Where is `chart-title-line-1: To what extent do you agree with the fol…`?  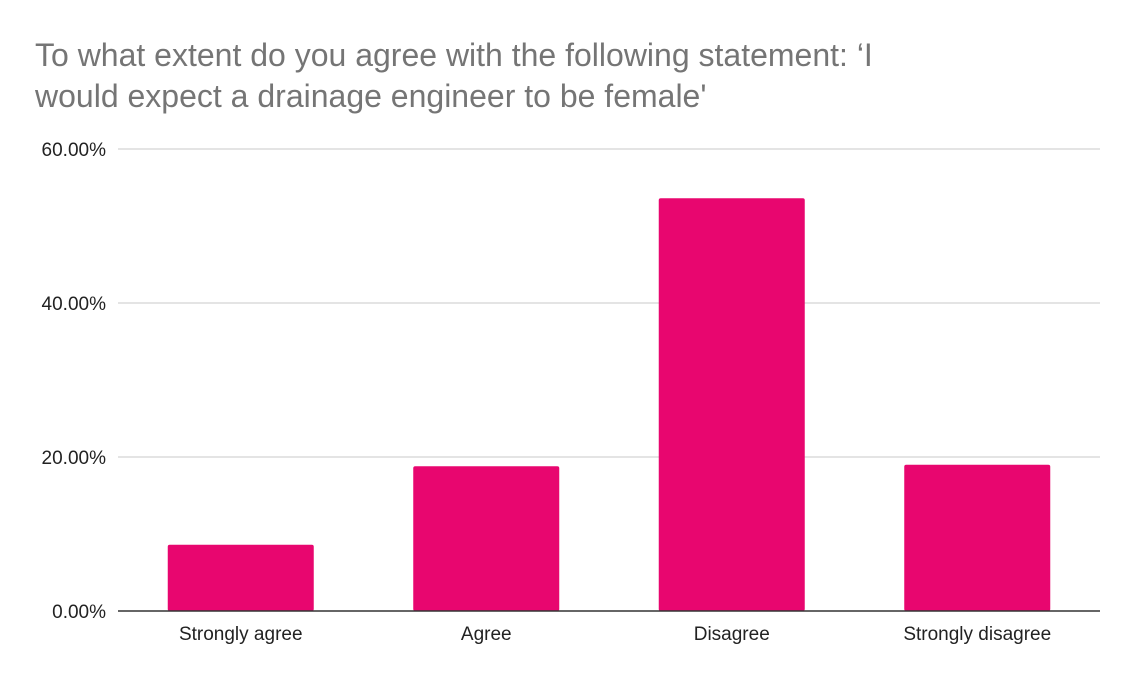 chart-title-line-1: To what extent do you agree with the fol… is located at coordinates (454, 55).